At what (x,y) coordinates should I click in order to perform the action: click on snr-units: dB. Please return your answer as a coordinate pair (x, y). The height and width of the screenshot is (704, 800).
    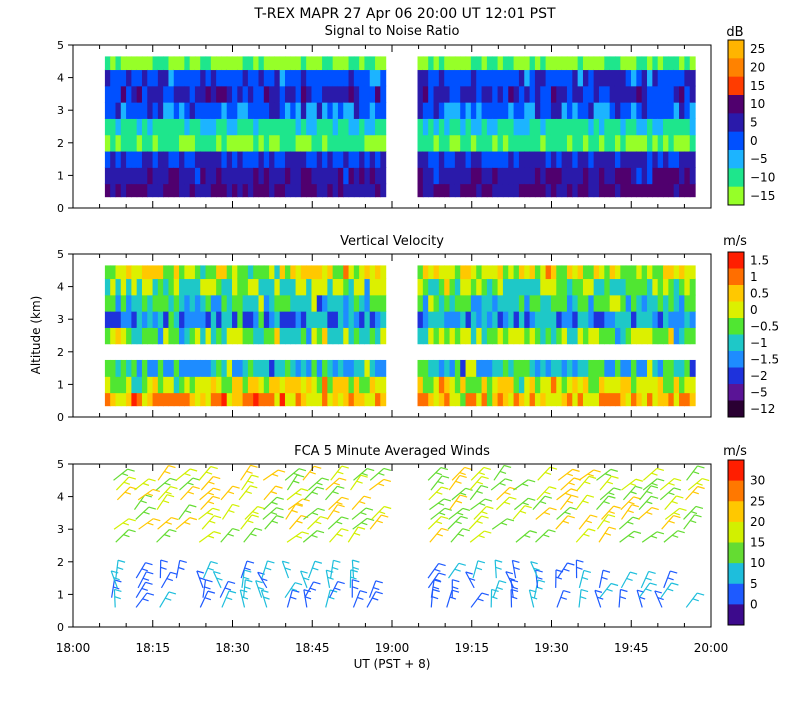
    Looking at the image, I should click on (734, 32).